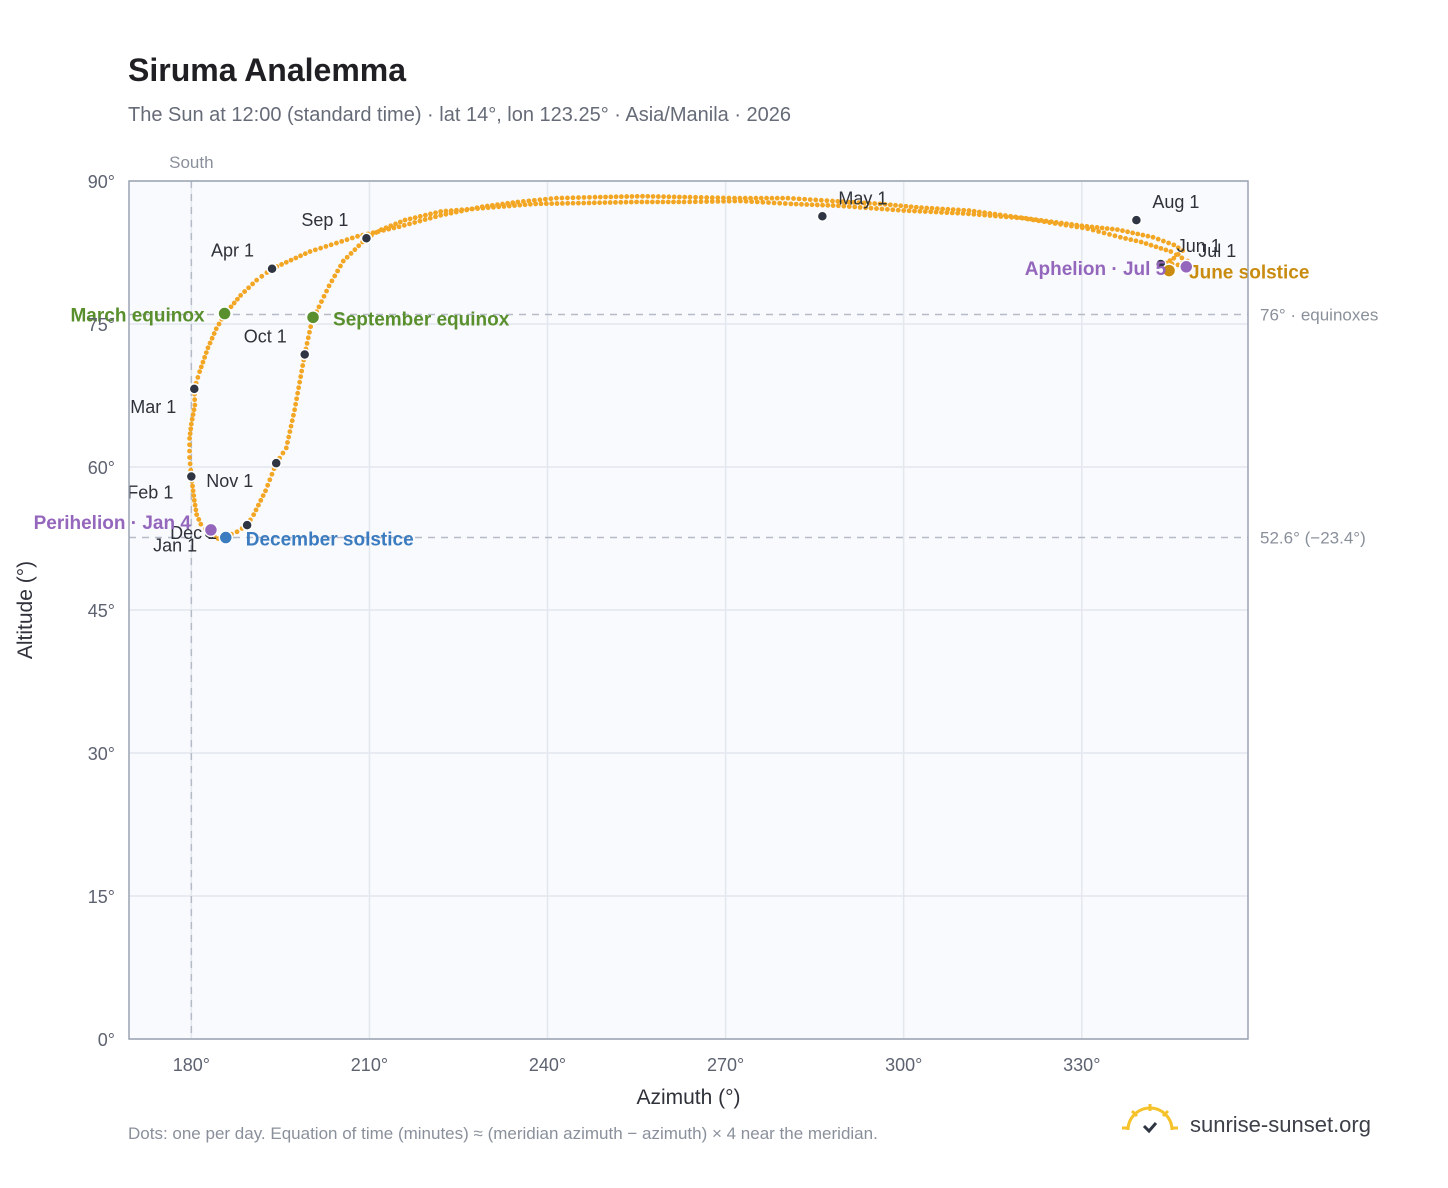 The width and height of the screenshot is (1448, 1188). Describe the element at coordinates (725, 1065) in the screenshot. I see `x-tick-label: 270°` at that location.